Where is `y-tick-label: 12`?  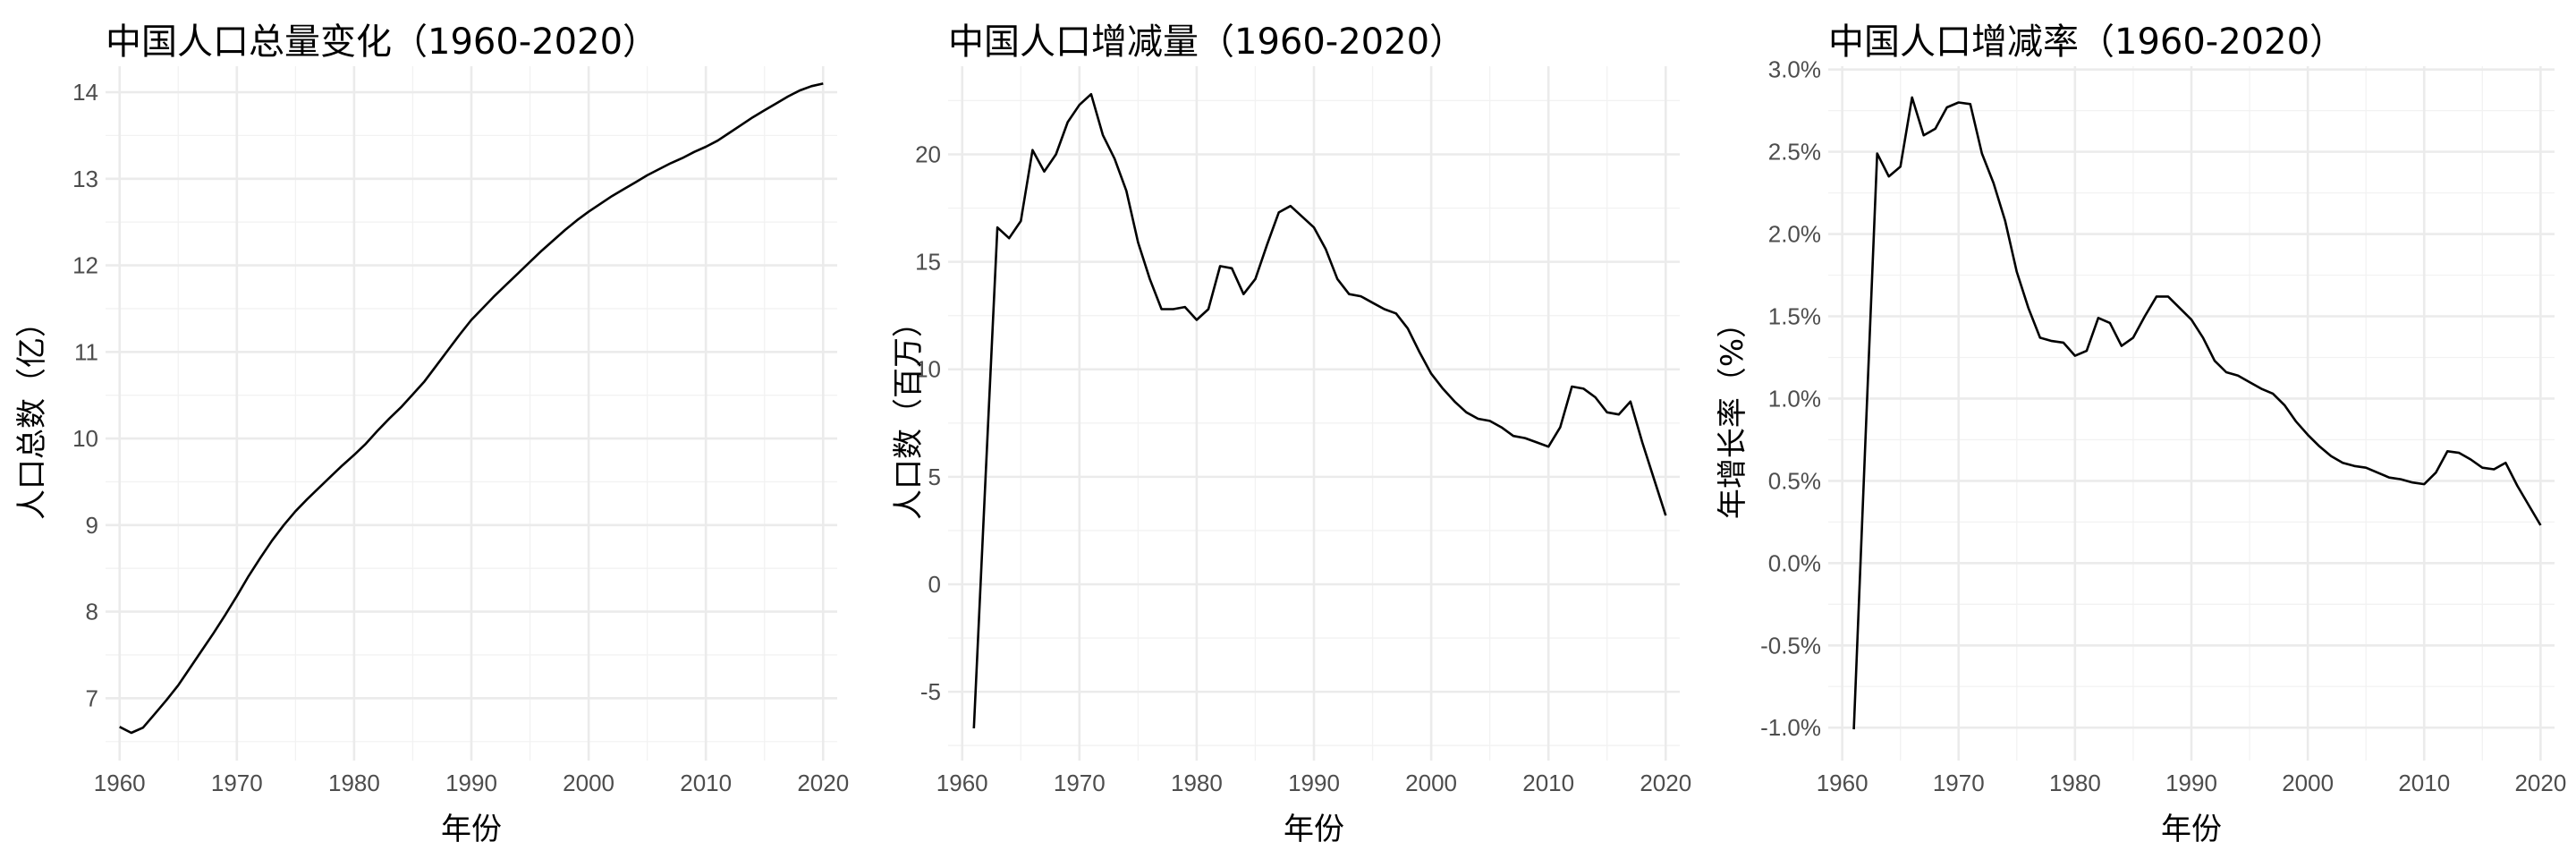 y-tick-label: 12 is located at coordinates (85, 265).